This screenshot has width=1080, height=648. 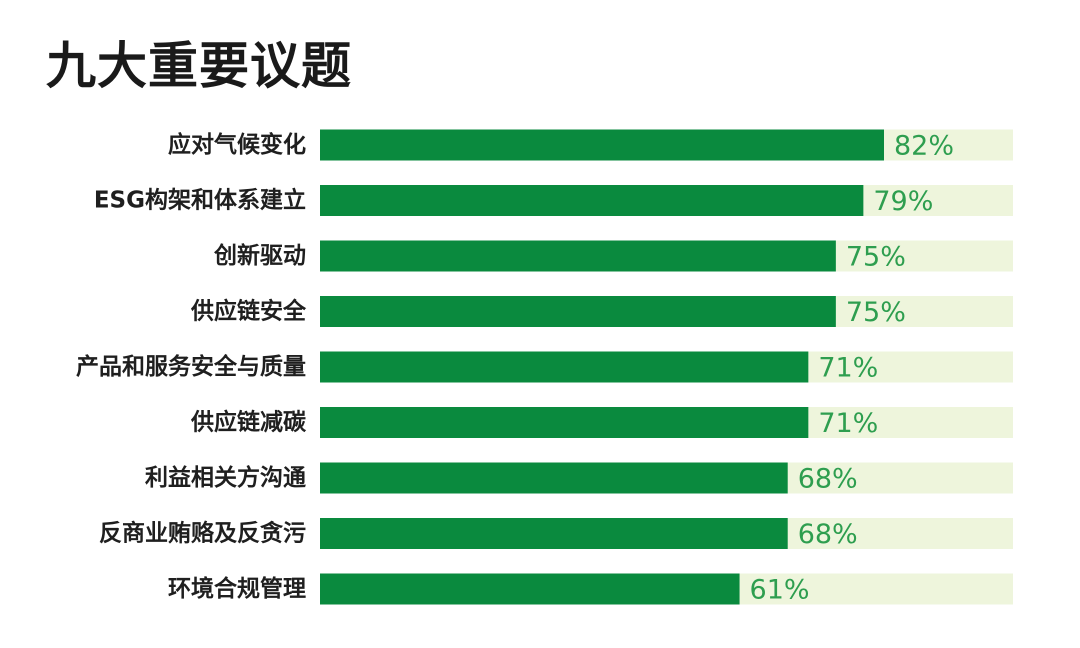 I want to click on bar-row: 供应链减碳 71%, so click(x=601, y=423).